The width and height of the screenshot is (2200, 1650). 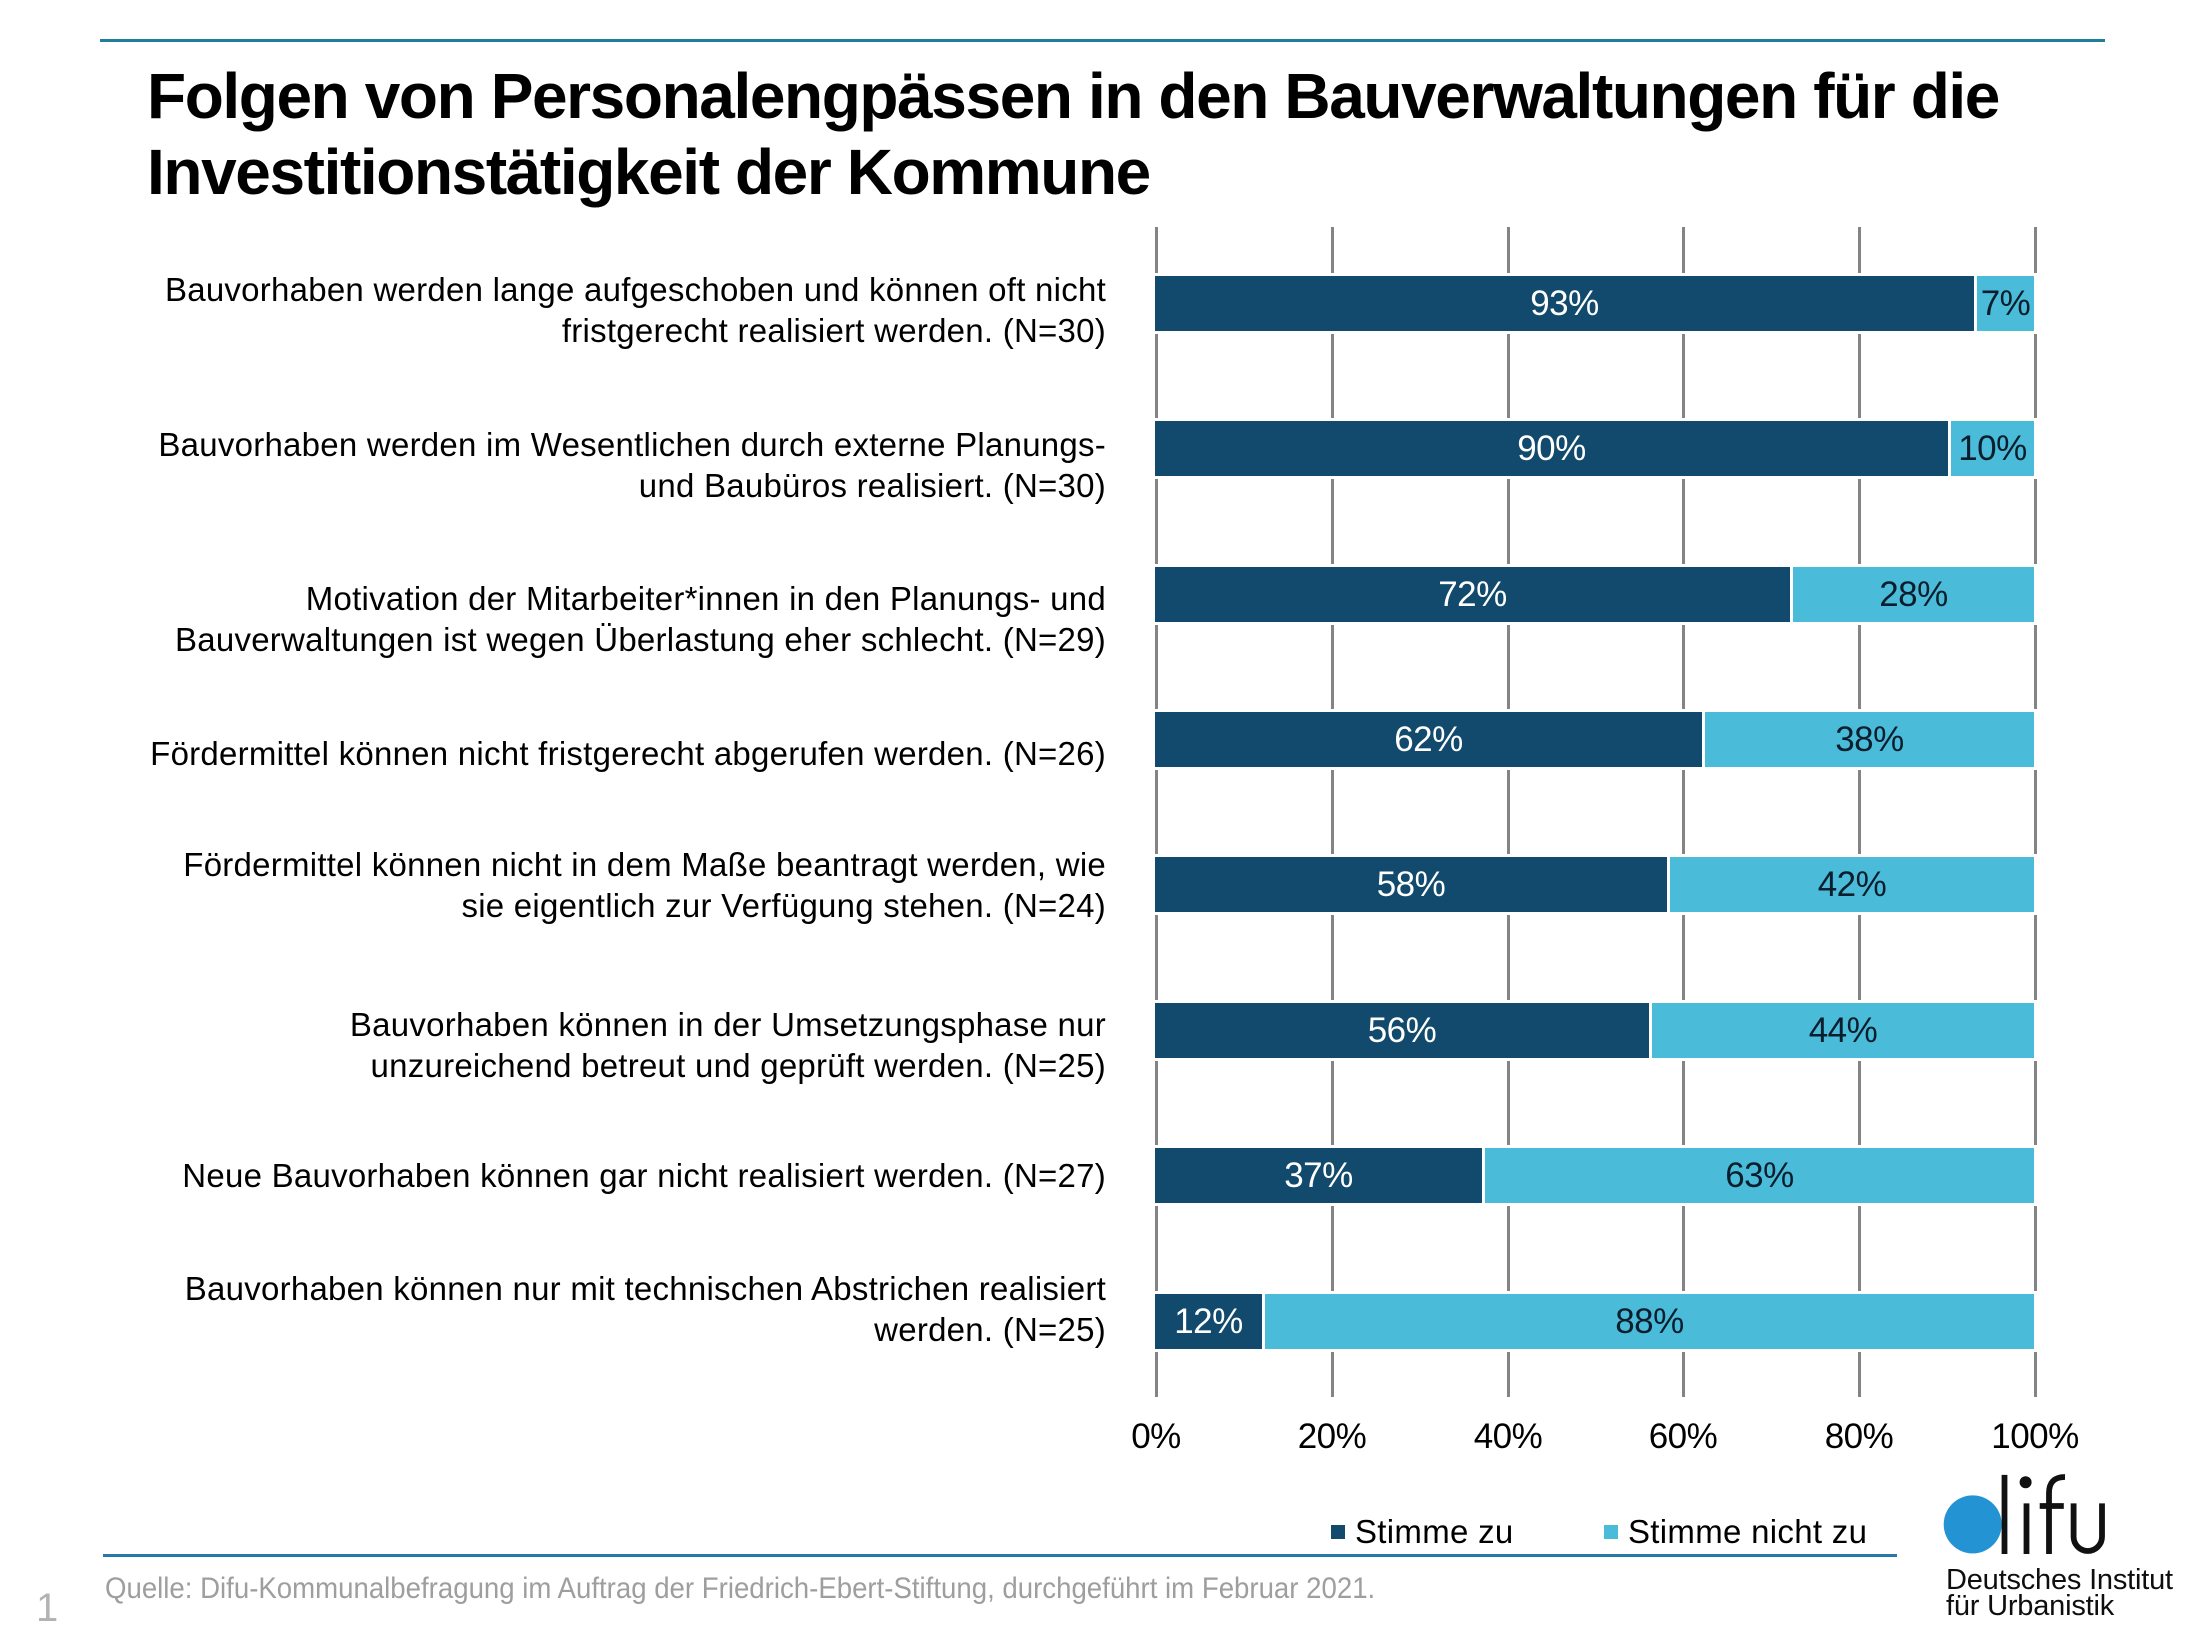 What do you see at coordinates (2059, 1580) in the screenshot?
I see `svg-text: Deutsches Institut` at bounding box center [2059, 1580].